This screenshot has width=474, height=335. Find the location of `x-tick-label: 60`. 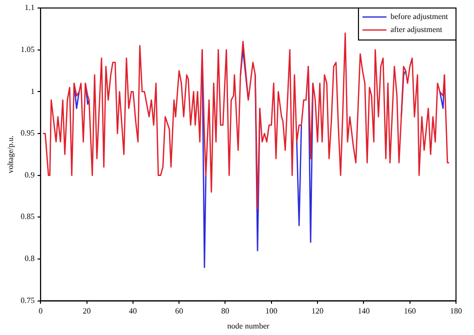

x-tick-label: 60 is located at coordinates (179, 311).